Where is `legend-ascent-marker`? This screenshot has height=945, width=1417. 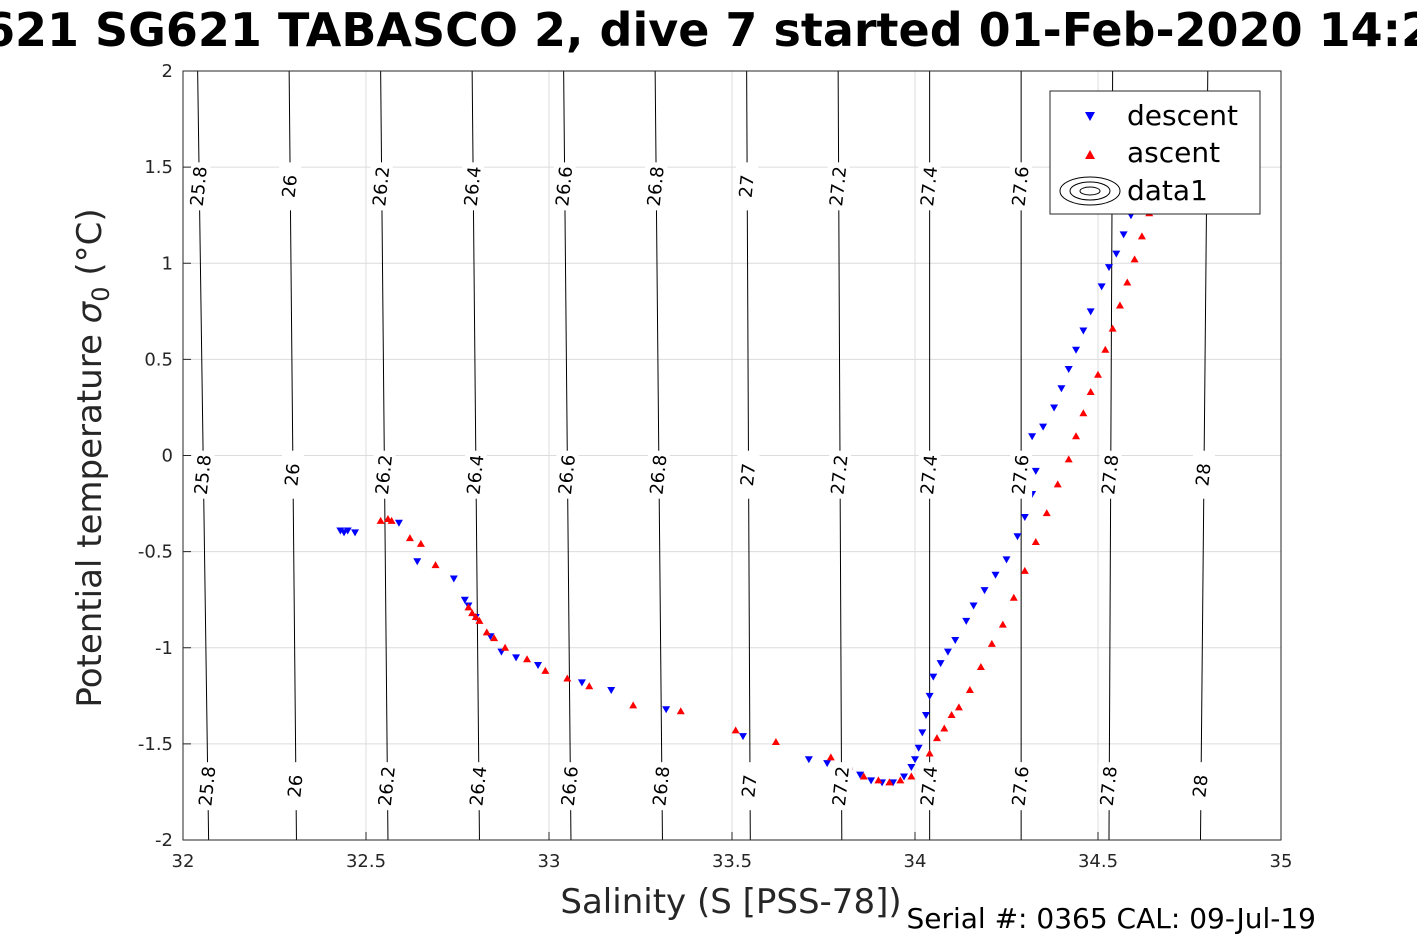
legend-ascent-marker is located at coordinates (1090, 154).